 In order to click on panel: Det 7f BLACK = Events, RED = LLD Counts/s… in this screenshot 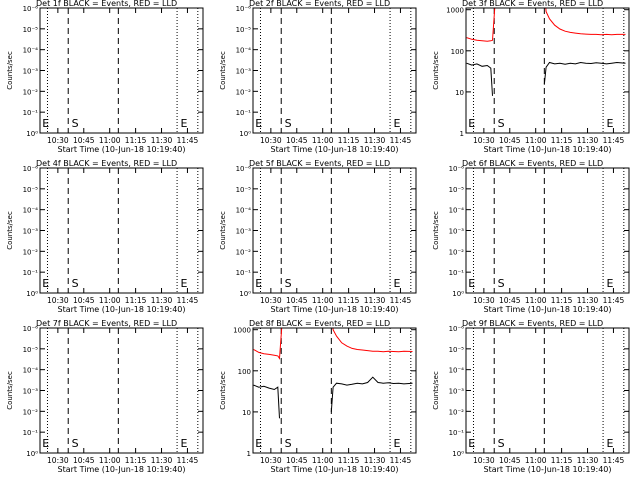, I will do `click(105, 396)`.